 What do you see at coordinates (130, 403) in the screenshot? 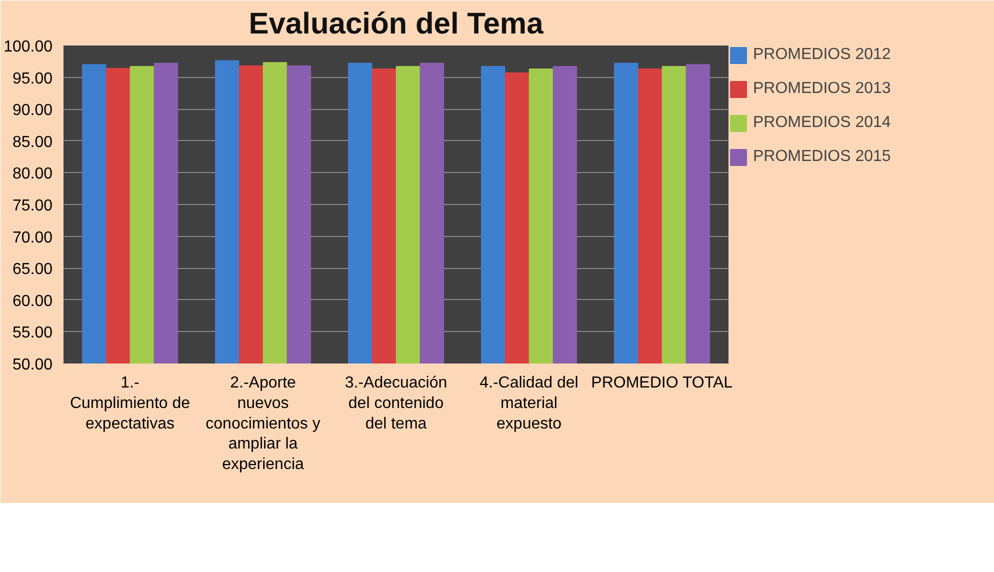
I see `x-tick-label: 1.- Cumplimiento de expectativas` at bounding box center [130, 403].